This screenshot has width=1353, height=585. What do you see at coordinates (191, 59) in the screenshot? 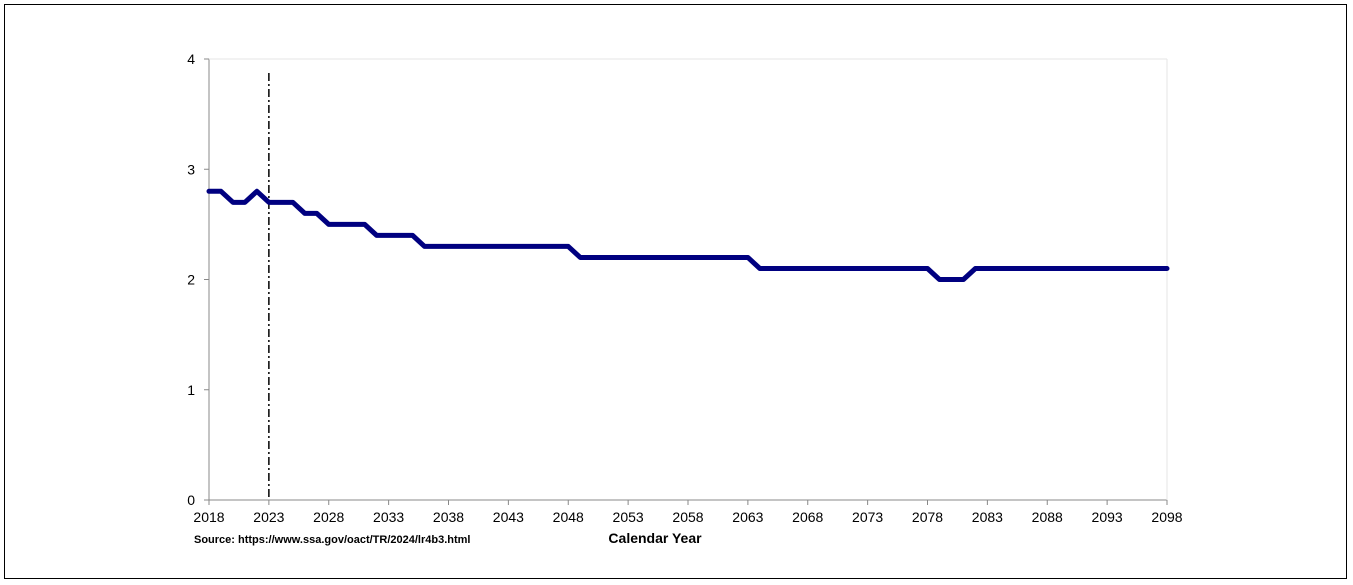
I see `y-tick-label: 4` at bounding box center [191, 59].